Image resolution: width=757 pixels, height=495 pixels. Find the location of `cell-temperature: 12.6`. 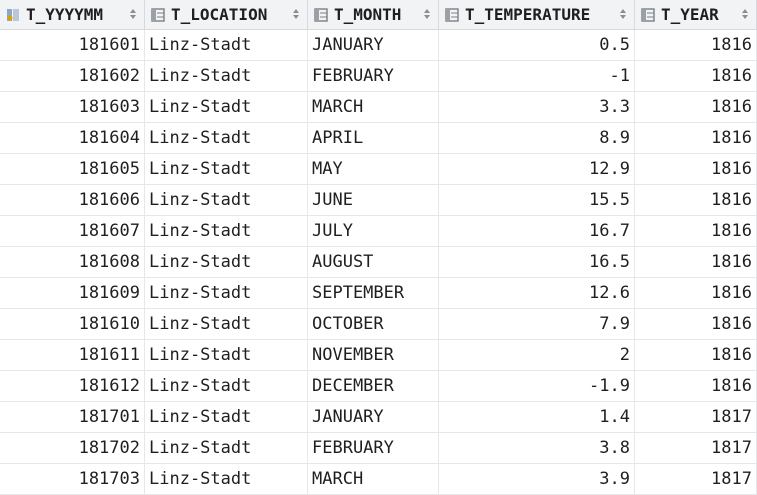

cell-temperature: 12.6 is located at coordinates (537, 293).